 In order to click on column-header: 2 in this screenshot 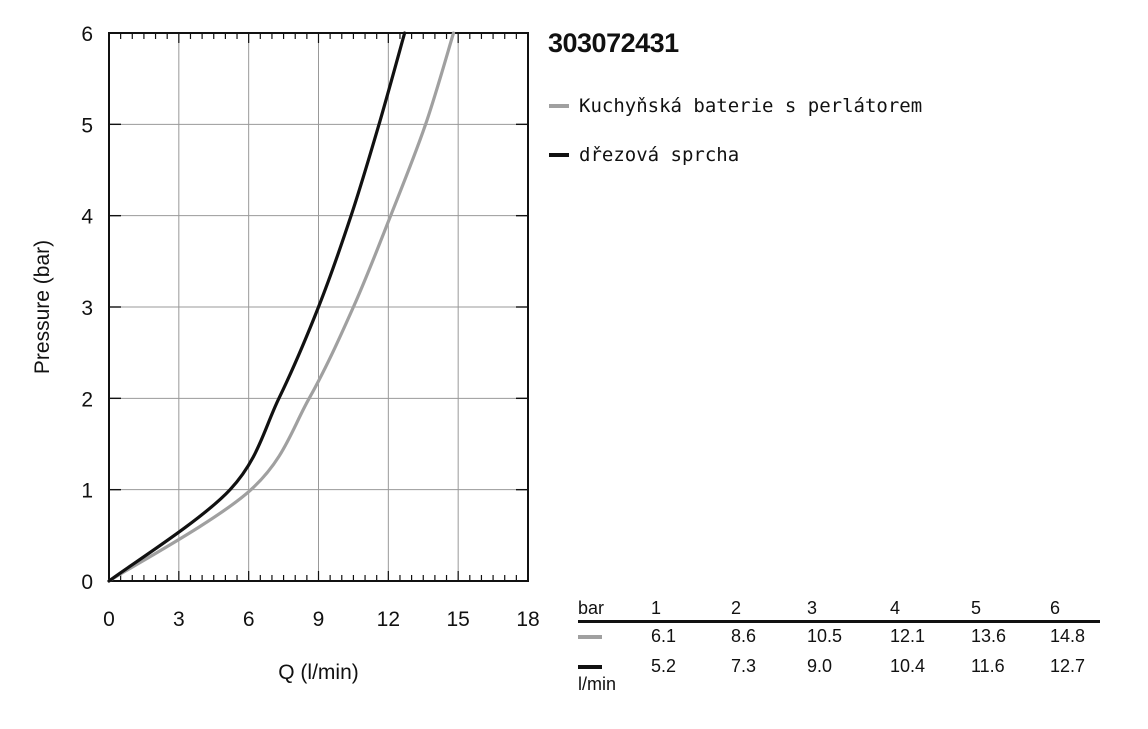, I will do `click(736, 608)`.